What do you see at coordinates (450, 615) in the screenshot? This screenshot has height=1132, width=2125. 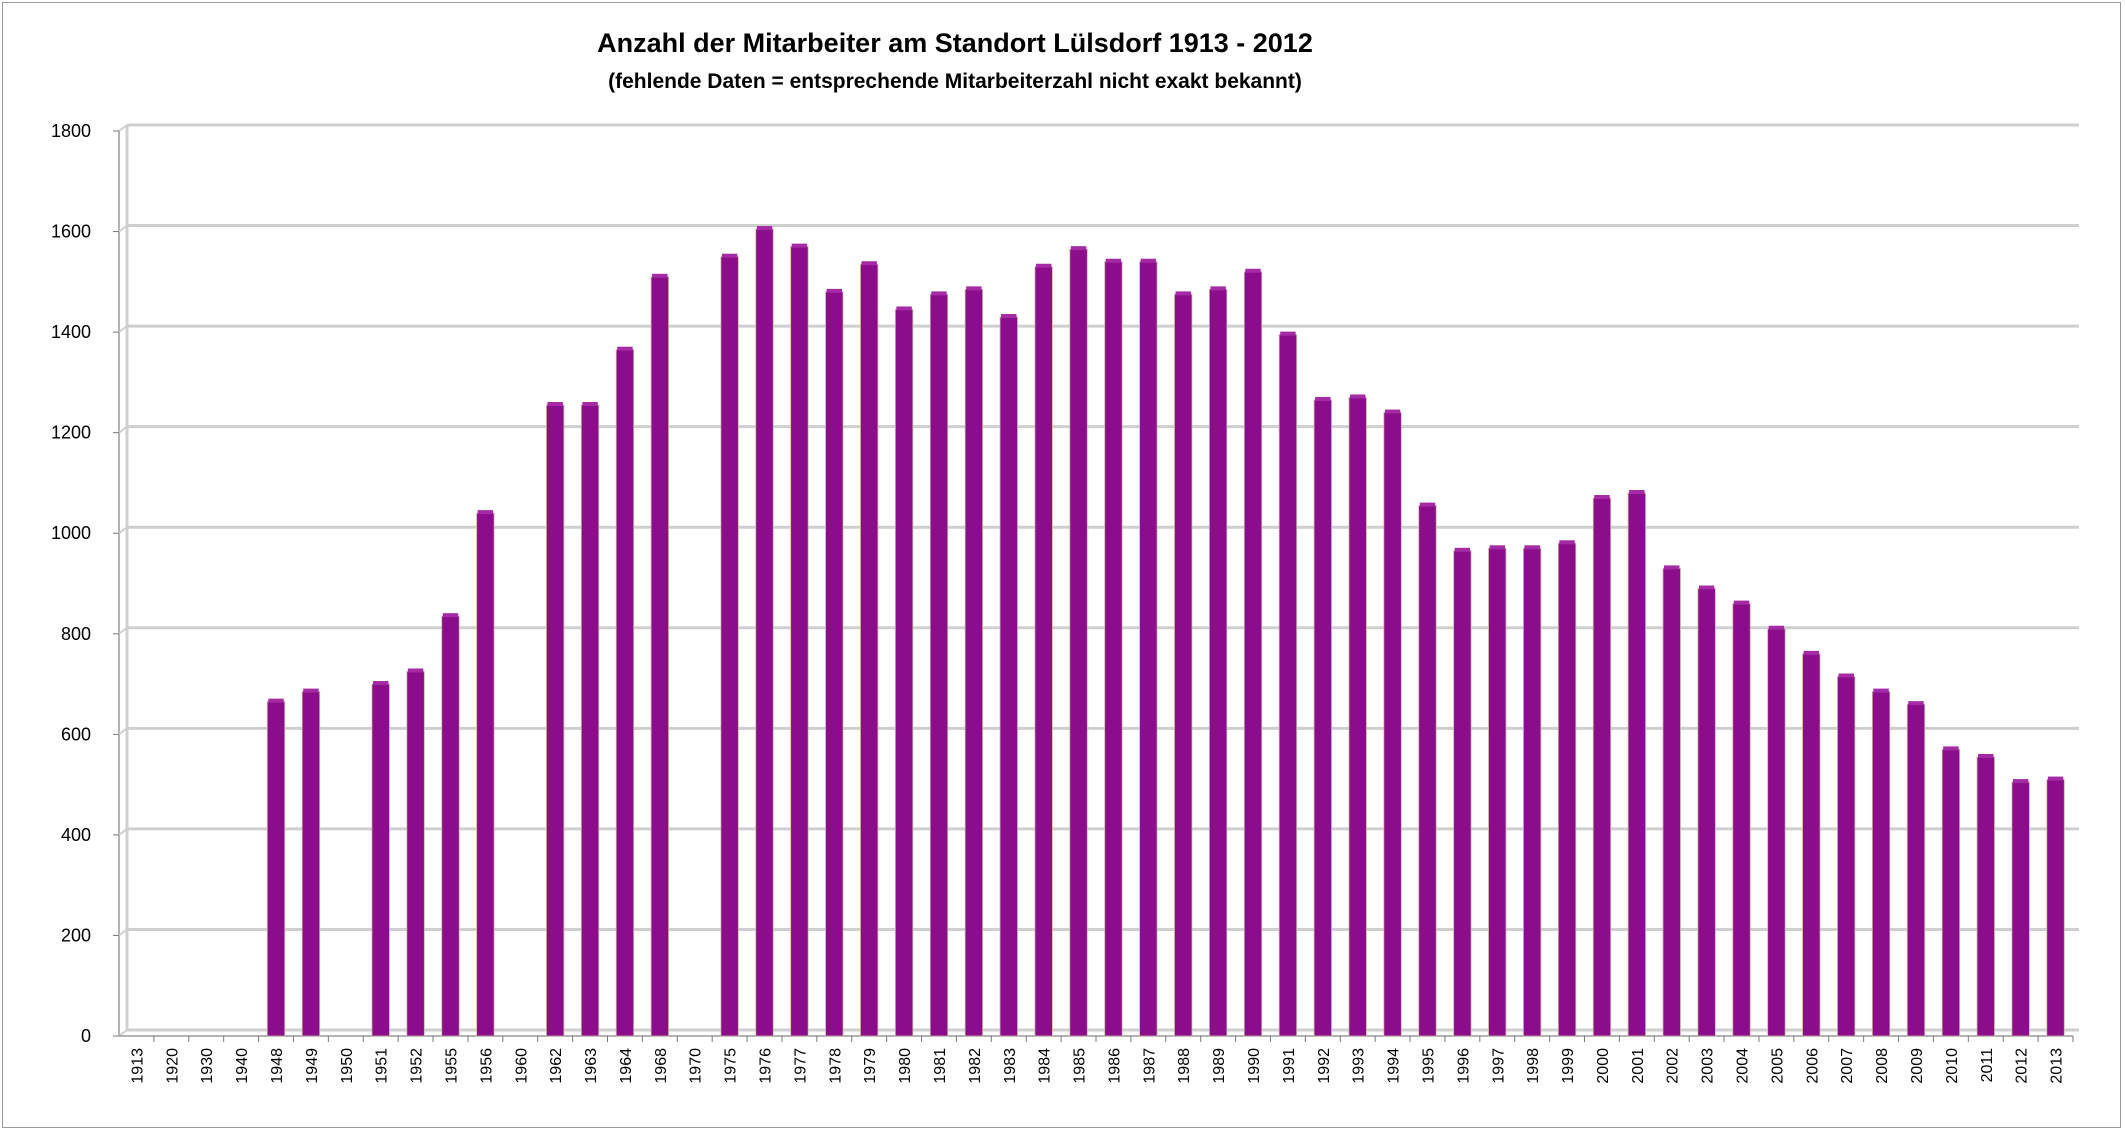 I see `bar-cap-1955` at bounding box center [450, 615].